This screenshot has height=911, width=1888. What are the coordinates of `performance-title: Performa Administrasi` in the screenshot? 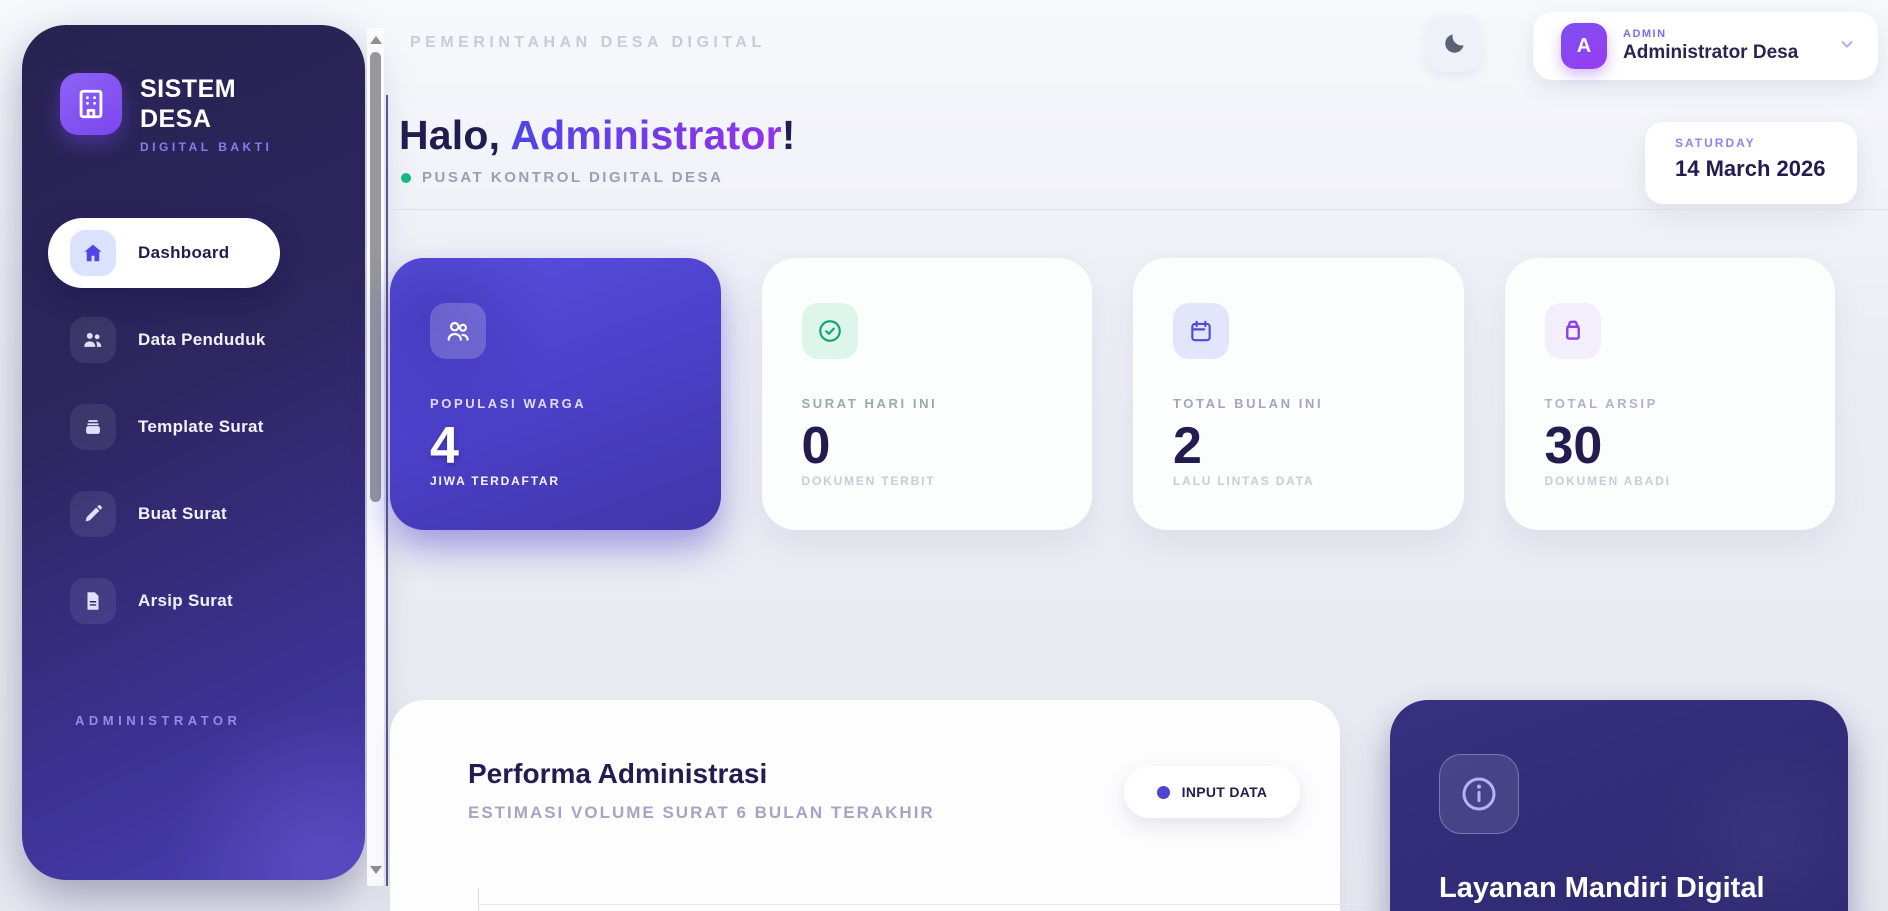 It's located at (618, 773).